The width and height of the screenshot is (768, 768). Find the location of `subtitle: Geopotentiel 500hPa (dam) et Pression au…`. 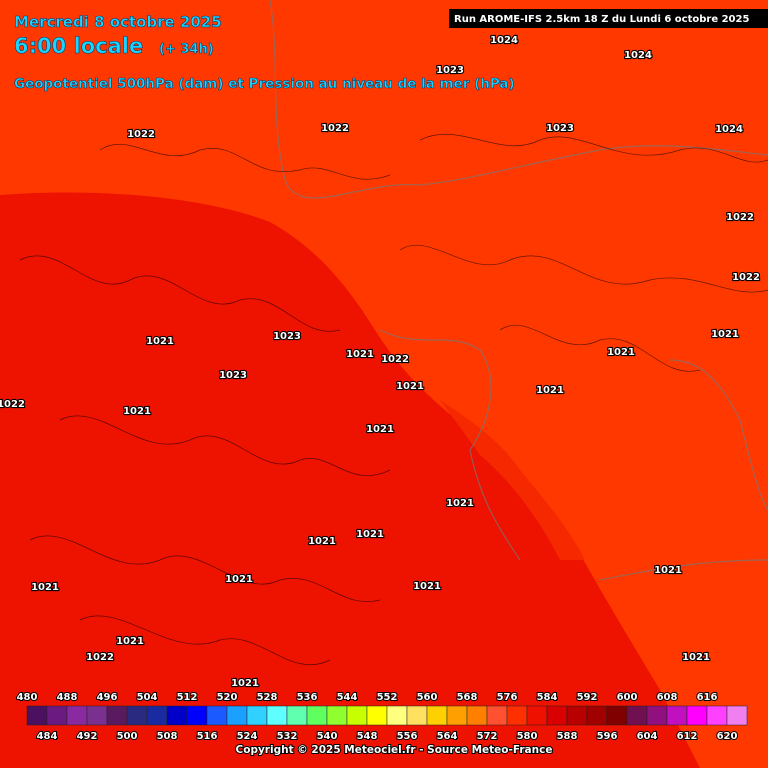

subtitle: Geopotentiel 500hPa (dam) et Pression au… is located at coordinates (264, 84).